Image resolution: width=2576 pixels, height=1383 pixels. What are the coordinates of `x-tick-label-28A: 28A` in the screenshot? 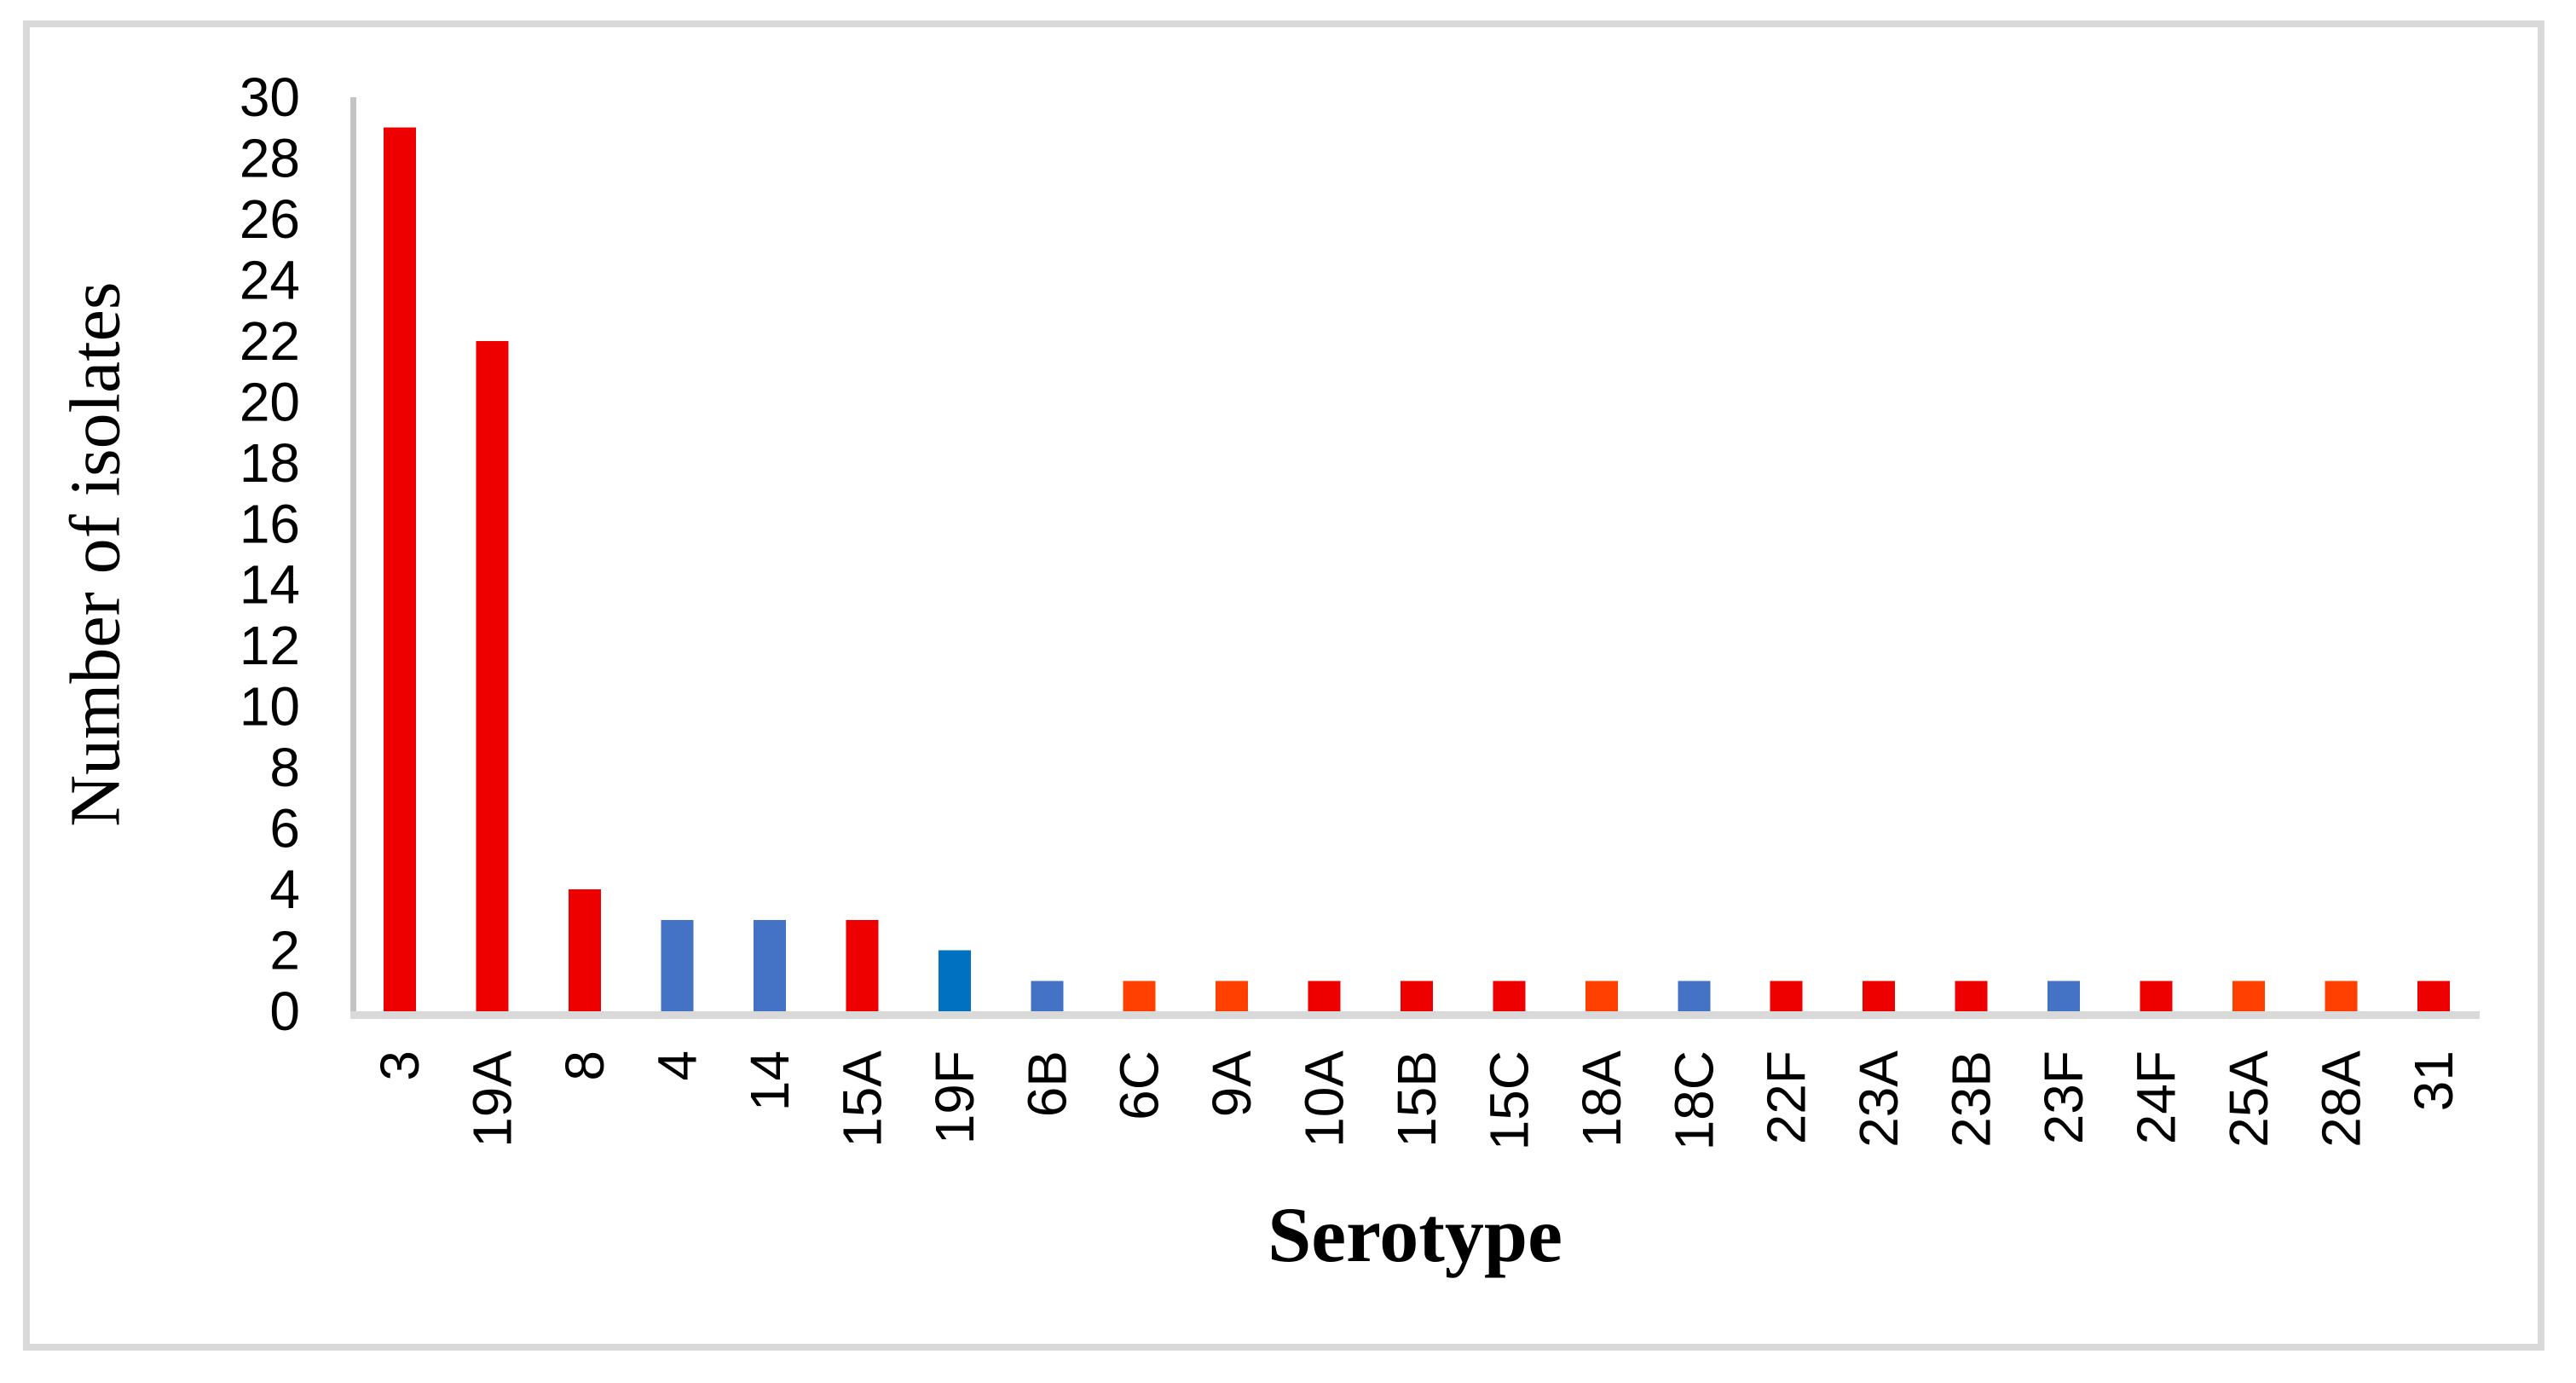 It's located at (2340, 1099).